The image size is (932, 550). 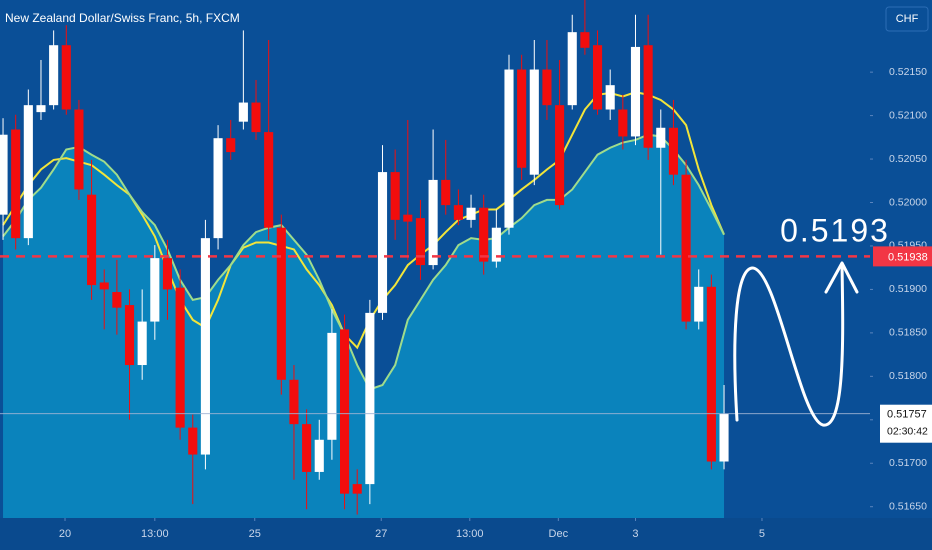 What do you see at coordinates (908, 506) in the screenshot?
I see `y-tick-label: 0.51650` at bounding box center [908, 506].